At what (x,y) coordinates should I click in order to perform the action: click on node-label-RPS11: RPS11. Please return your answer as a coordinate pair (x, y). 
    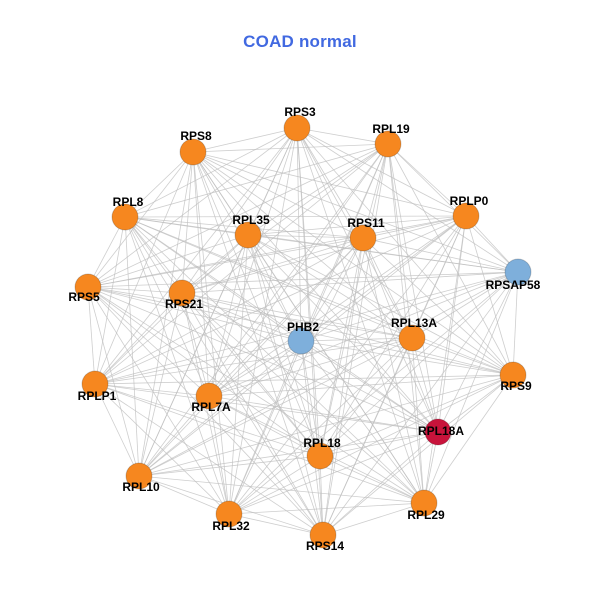
    Looking at the image, I should click on (366, 223).